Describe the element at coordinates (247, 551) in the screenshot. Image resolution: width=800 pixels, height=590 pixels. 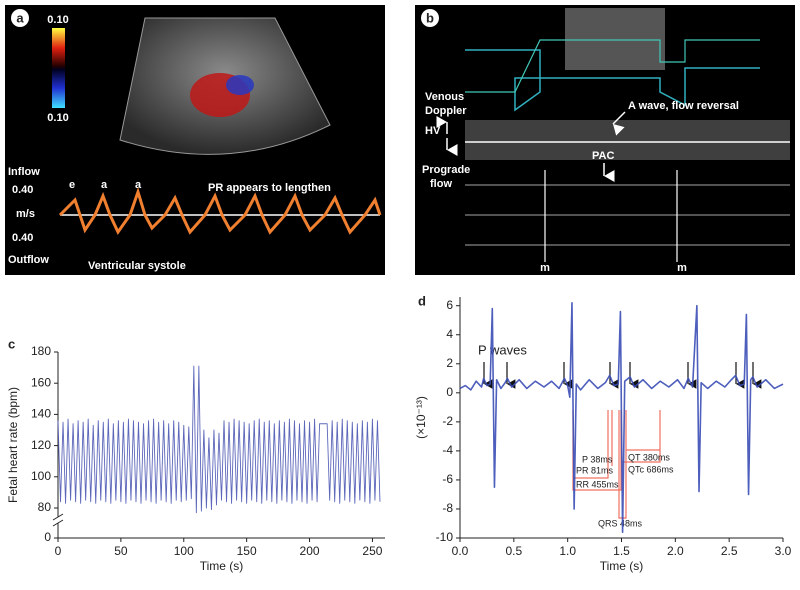
I see `x-tick-label: 150` at that location.